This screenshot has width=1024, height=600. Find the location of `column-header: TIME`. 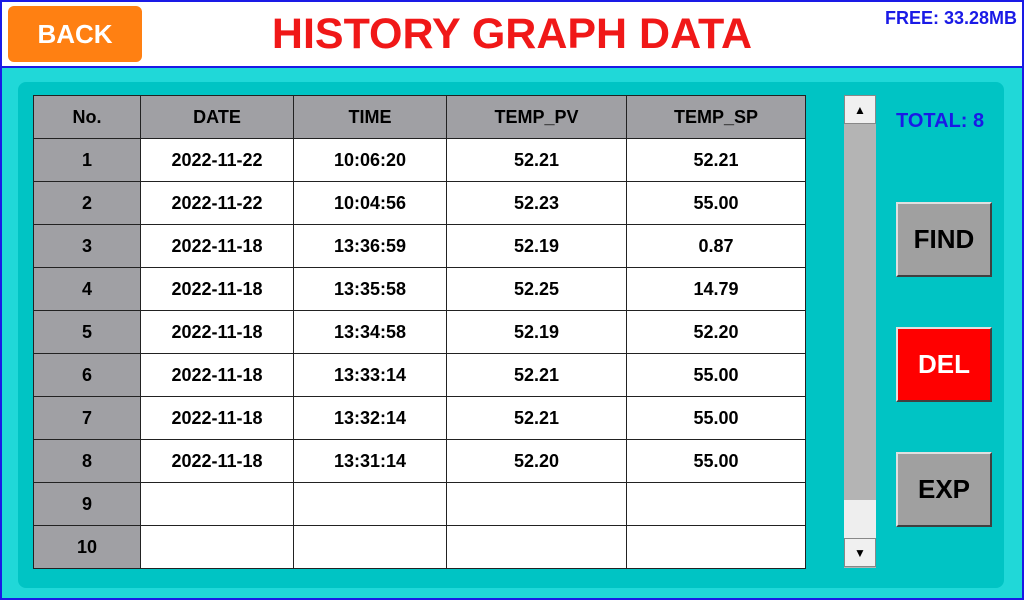

column-header: TIME is located at coordinates (370, 117).